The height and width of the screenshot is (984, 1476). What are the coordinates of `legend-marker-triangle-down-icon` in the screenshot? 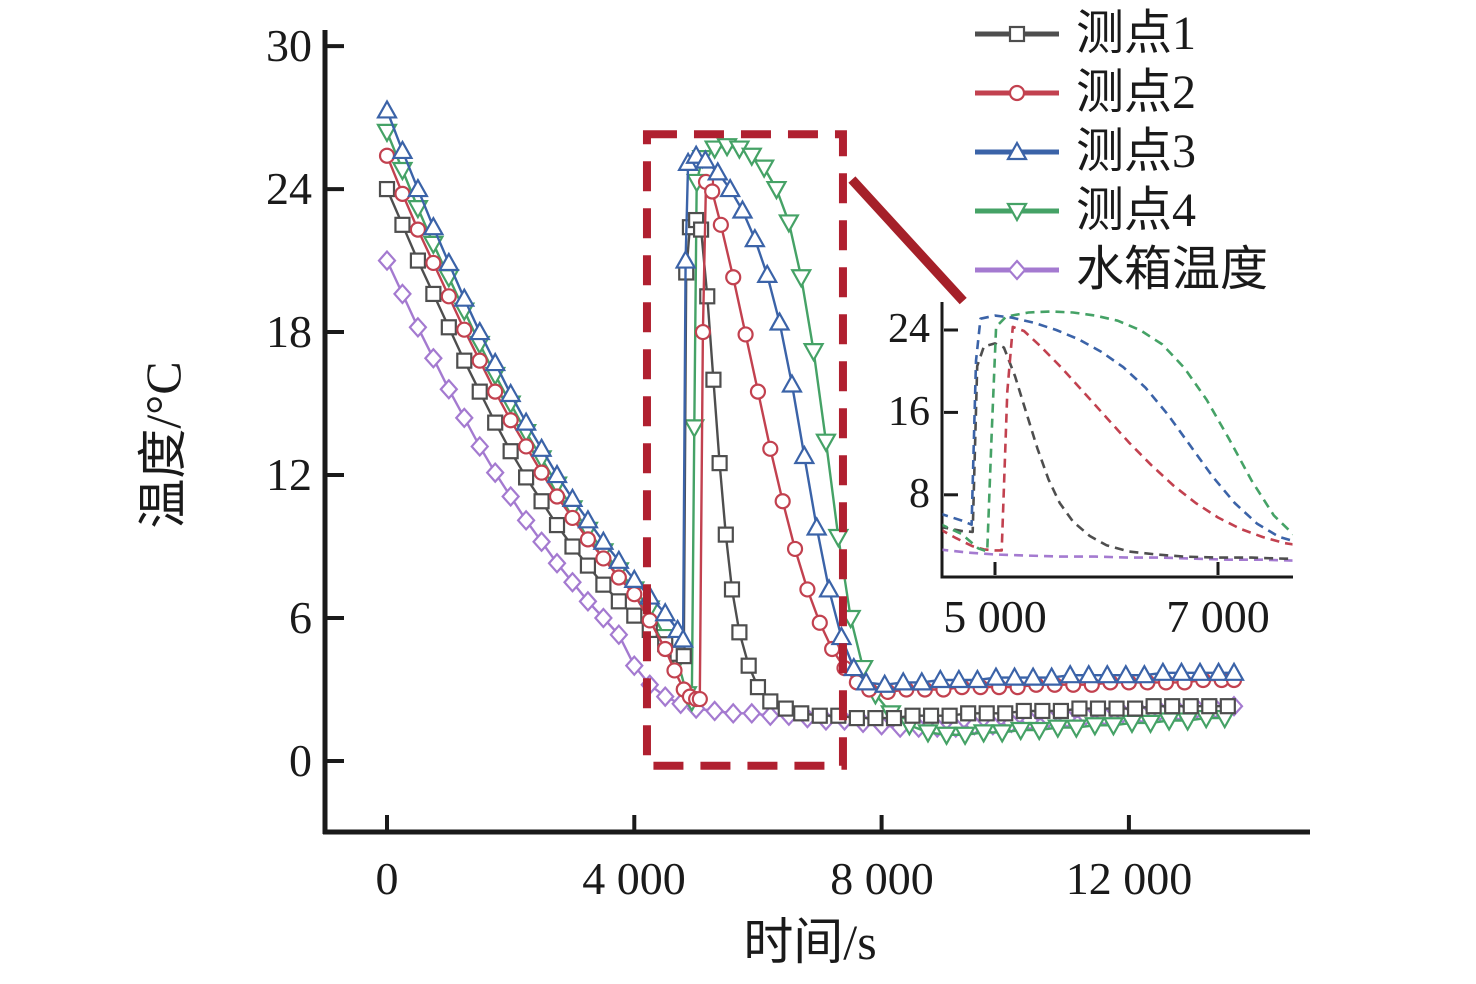 It's located at (1017, 211).